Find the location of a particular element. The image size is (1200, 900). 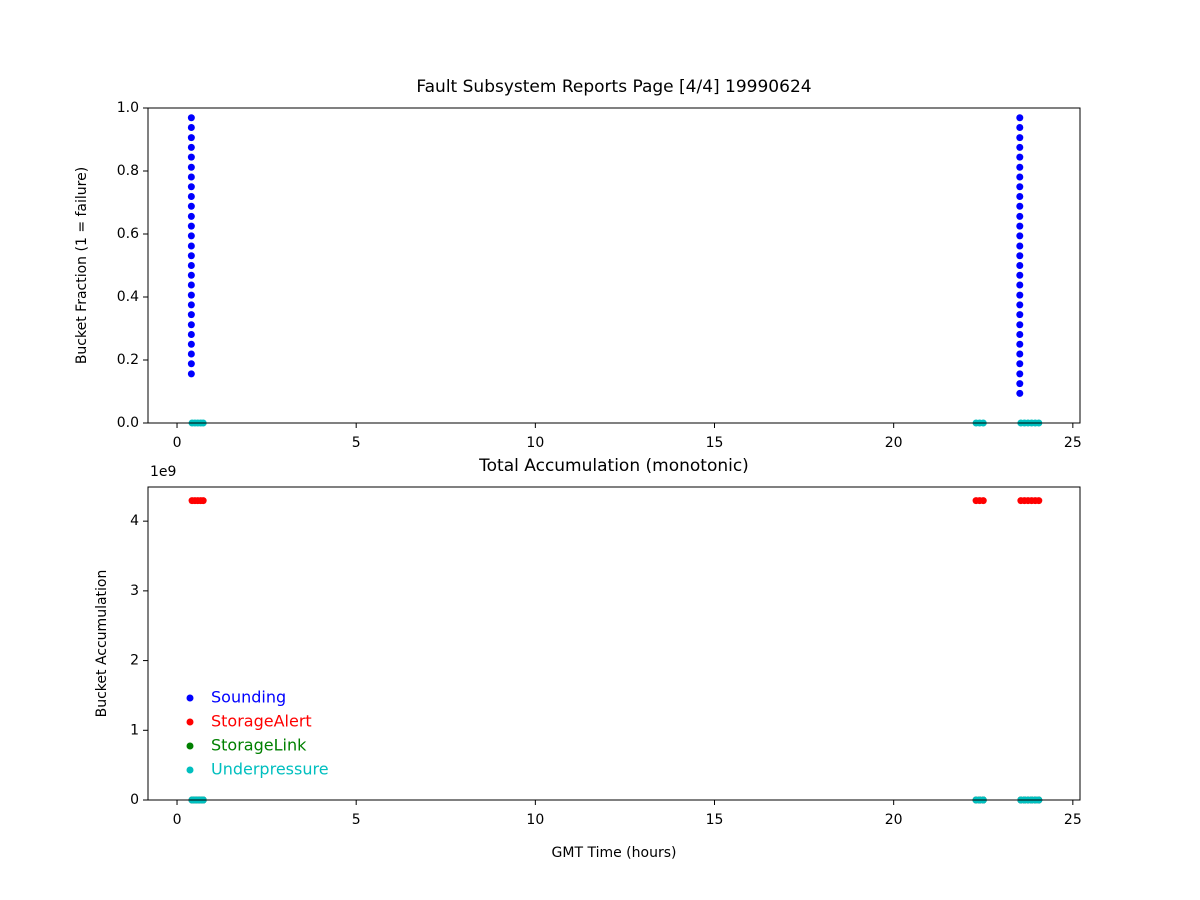

legend-label: Sounding is located at coordinates (248, 697).